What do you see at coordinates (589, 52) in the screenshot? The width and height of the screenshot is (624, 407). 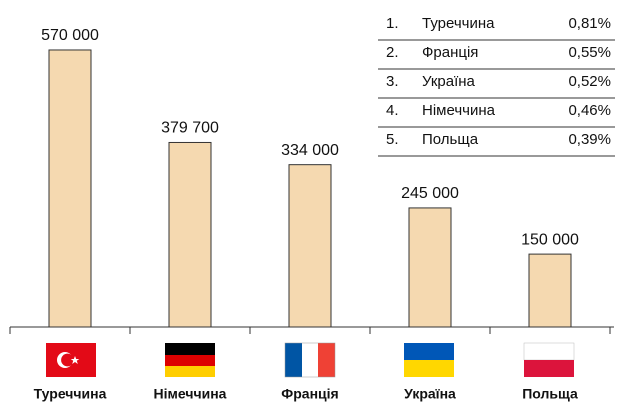 I see `table-share: 0,55%` at bounding box center [589, 52].